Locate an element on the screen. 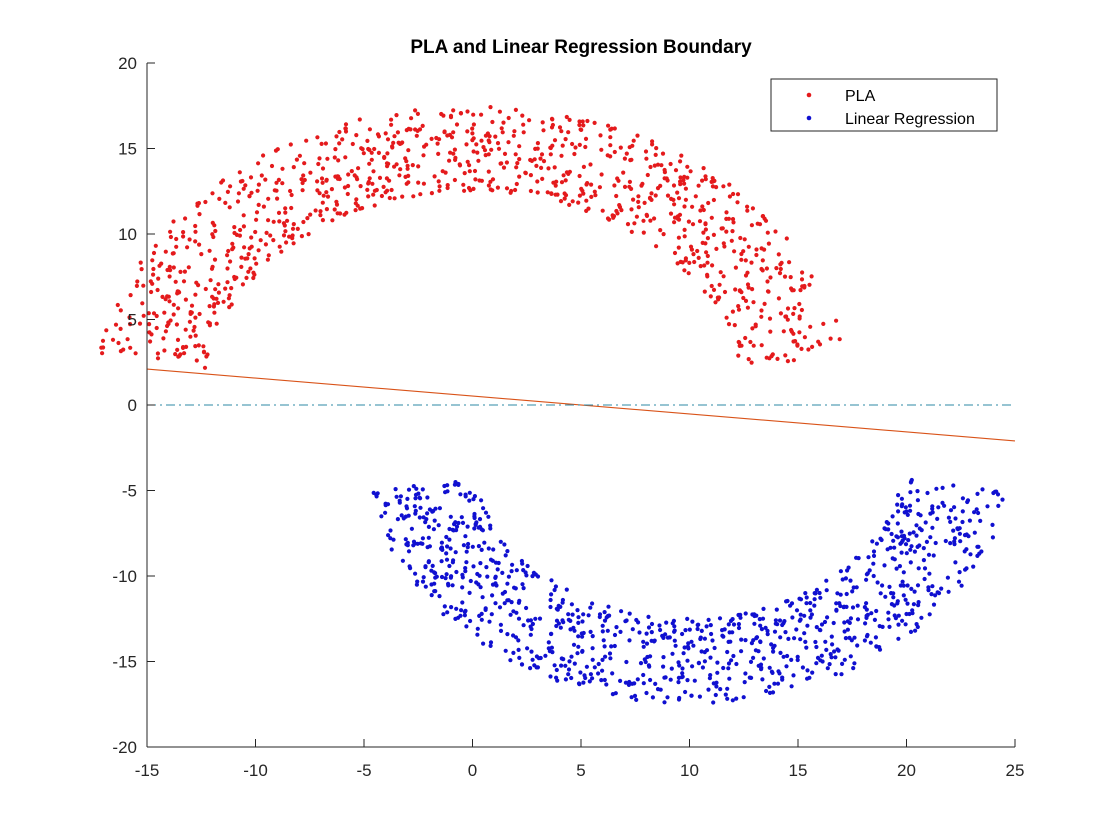 The width and height of the screenshot is (1120, 840). y-tick-label: -20 is located at coordinates (124, 747).